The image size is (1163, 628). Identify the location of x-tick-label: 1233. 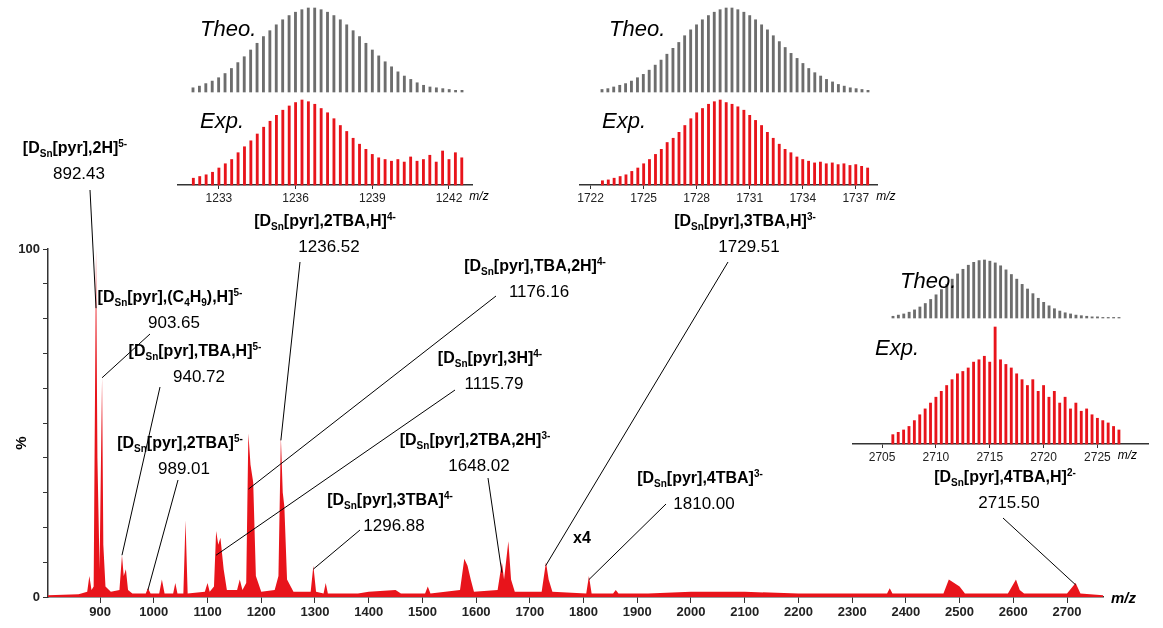
(219, 197).